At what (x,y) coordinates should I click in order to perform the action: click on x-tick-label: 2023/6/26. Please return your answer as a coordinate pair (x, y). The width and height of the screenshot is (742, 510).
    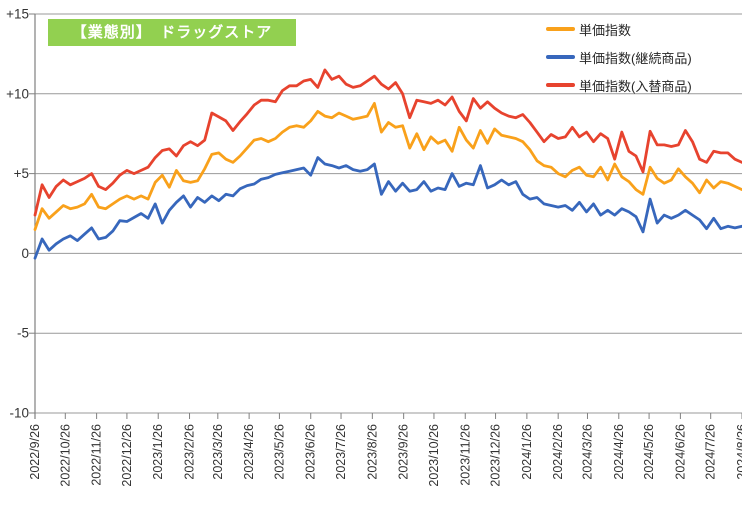
    Looking at the image, I should click on (311, 452).